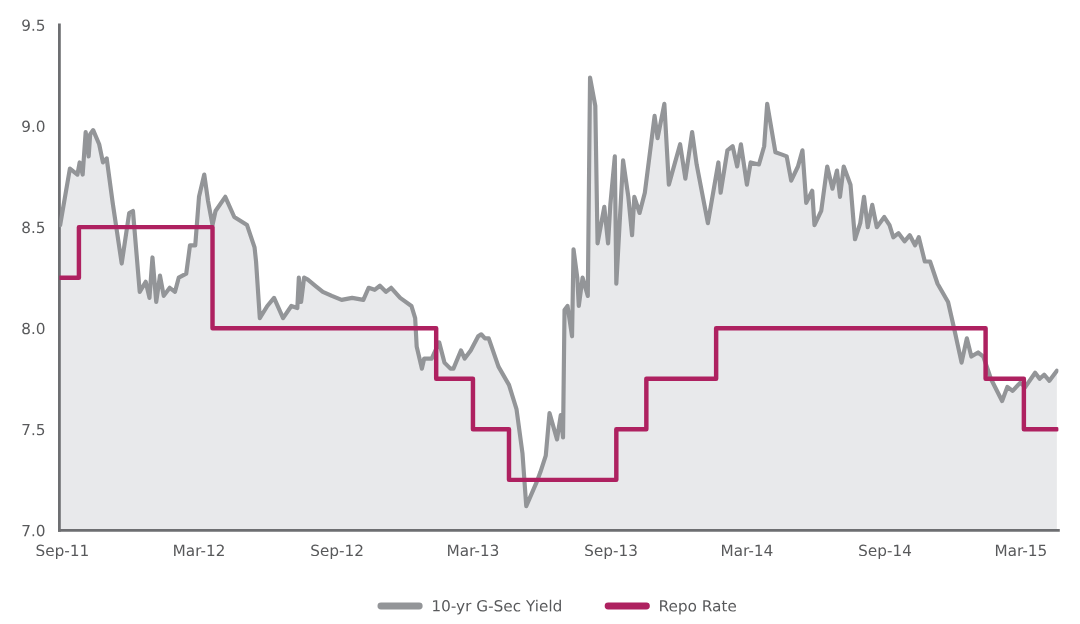  I want to click on legend-label: 10-yr G-Sec Yield, so click(497, 607).